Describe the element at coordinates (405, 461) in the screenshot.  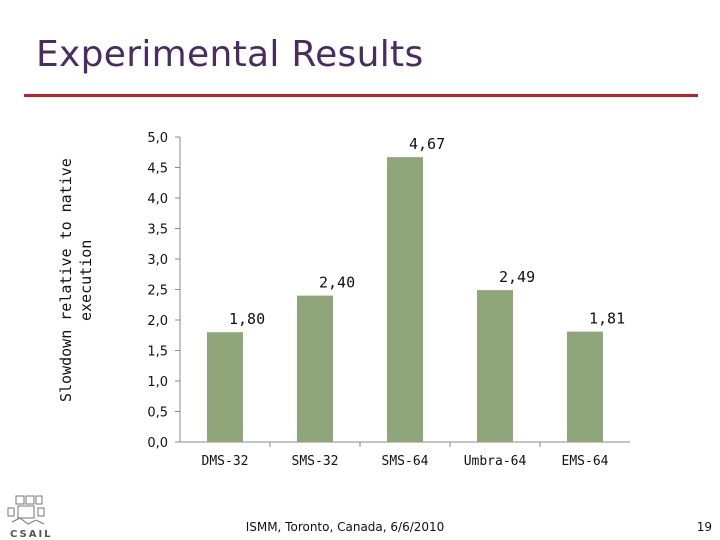
I see `x-tick-label: SMS-64` at that location.